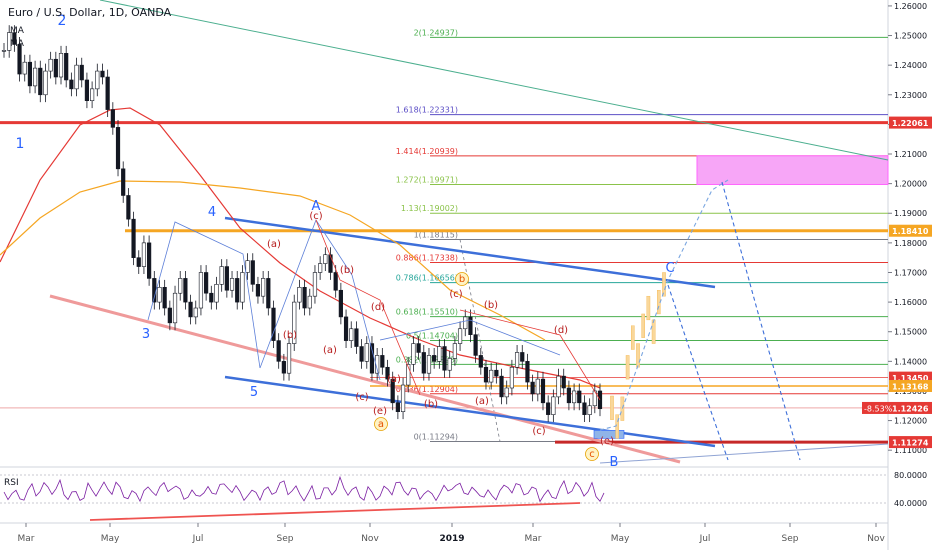 This screenshot has height=554, width=932. Describe the element at coordinates (744, 453) in the screenshot. I see `rising-support-line` at that location.